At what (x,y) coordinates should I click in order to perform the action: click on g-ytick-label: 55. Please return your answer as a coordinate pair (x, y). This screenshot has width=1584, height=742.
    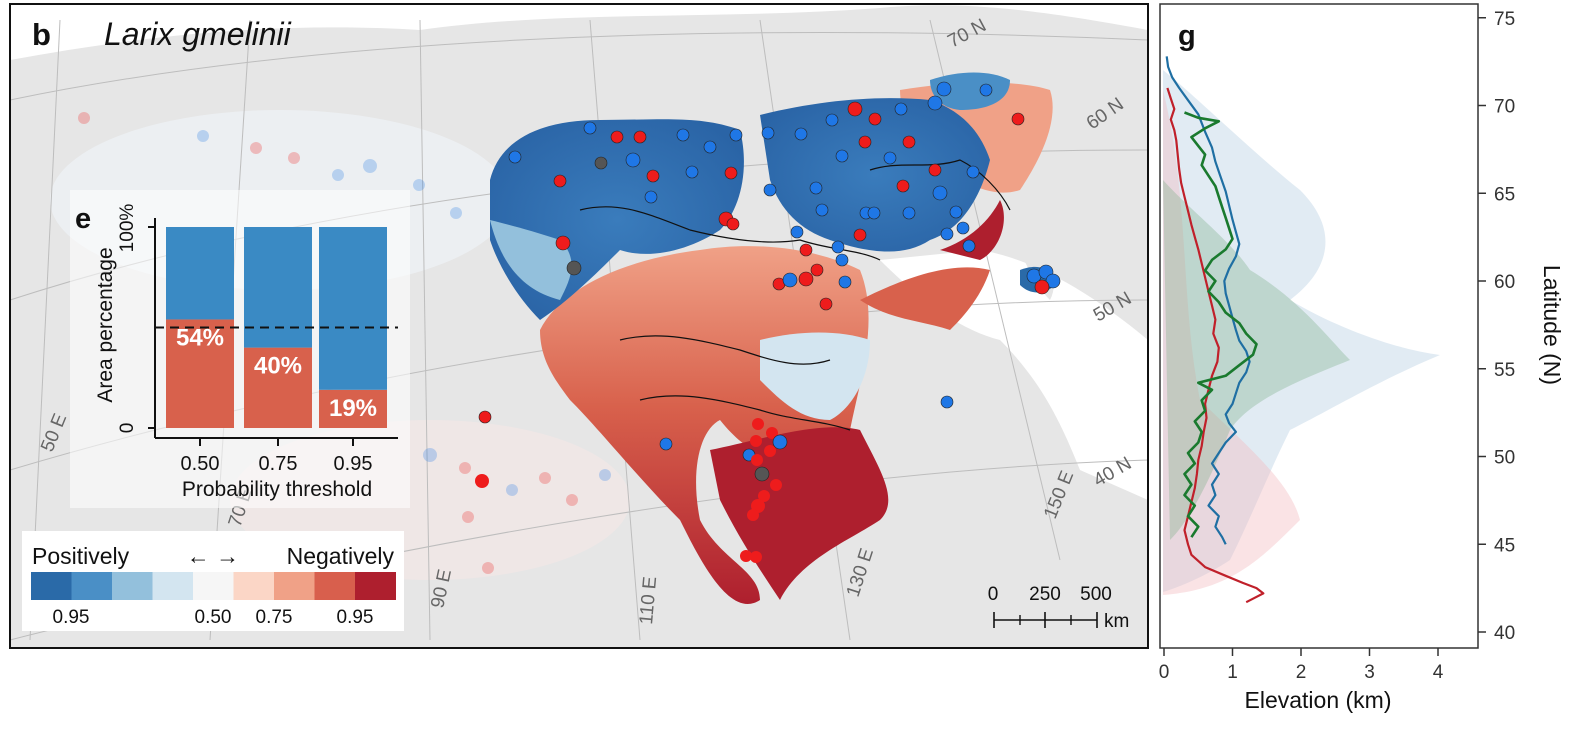
    Looking at the image, I should click on (1504, 370).